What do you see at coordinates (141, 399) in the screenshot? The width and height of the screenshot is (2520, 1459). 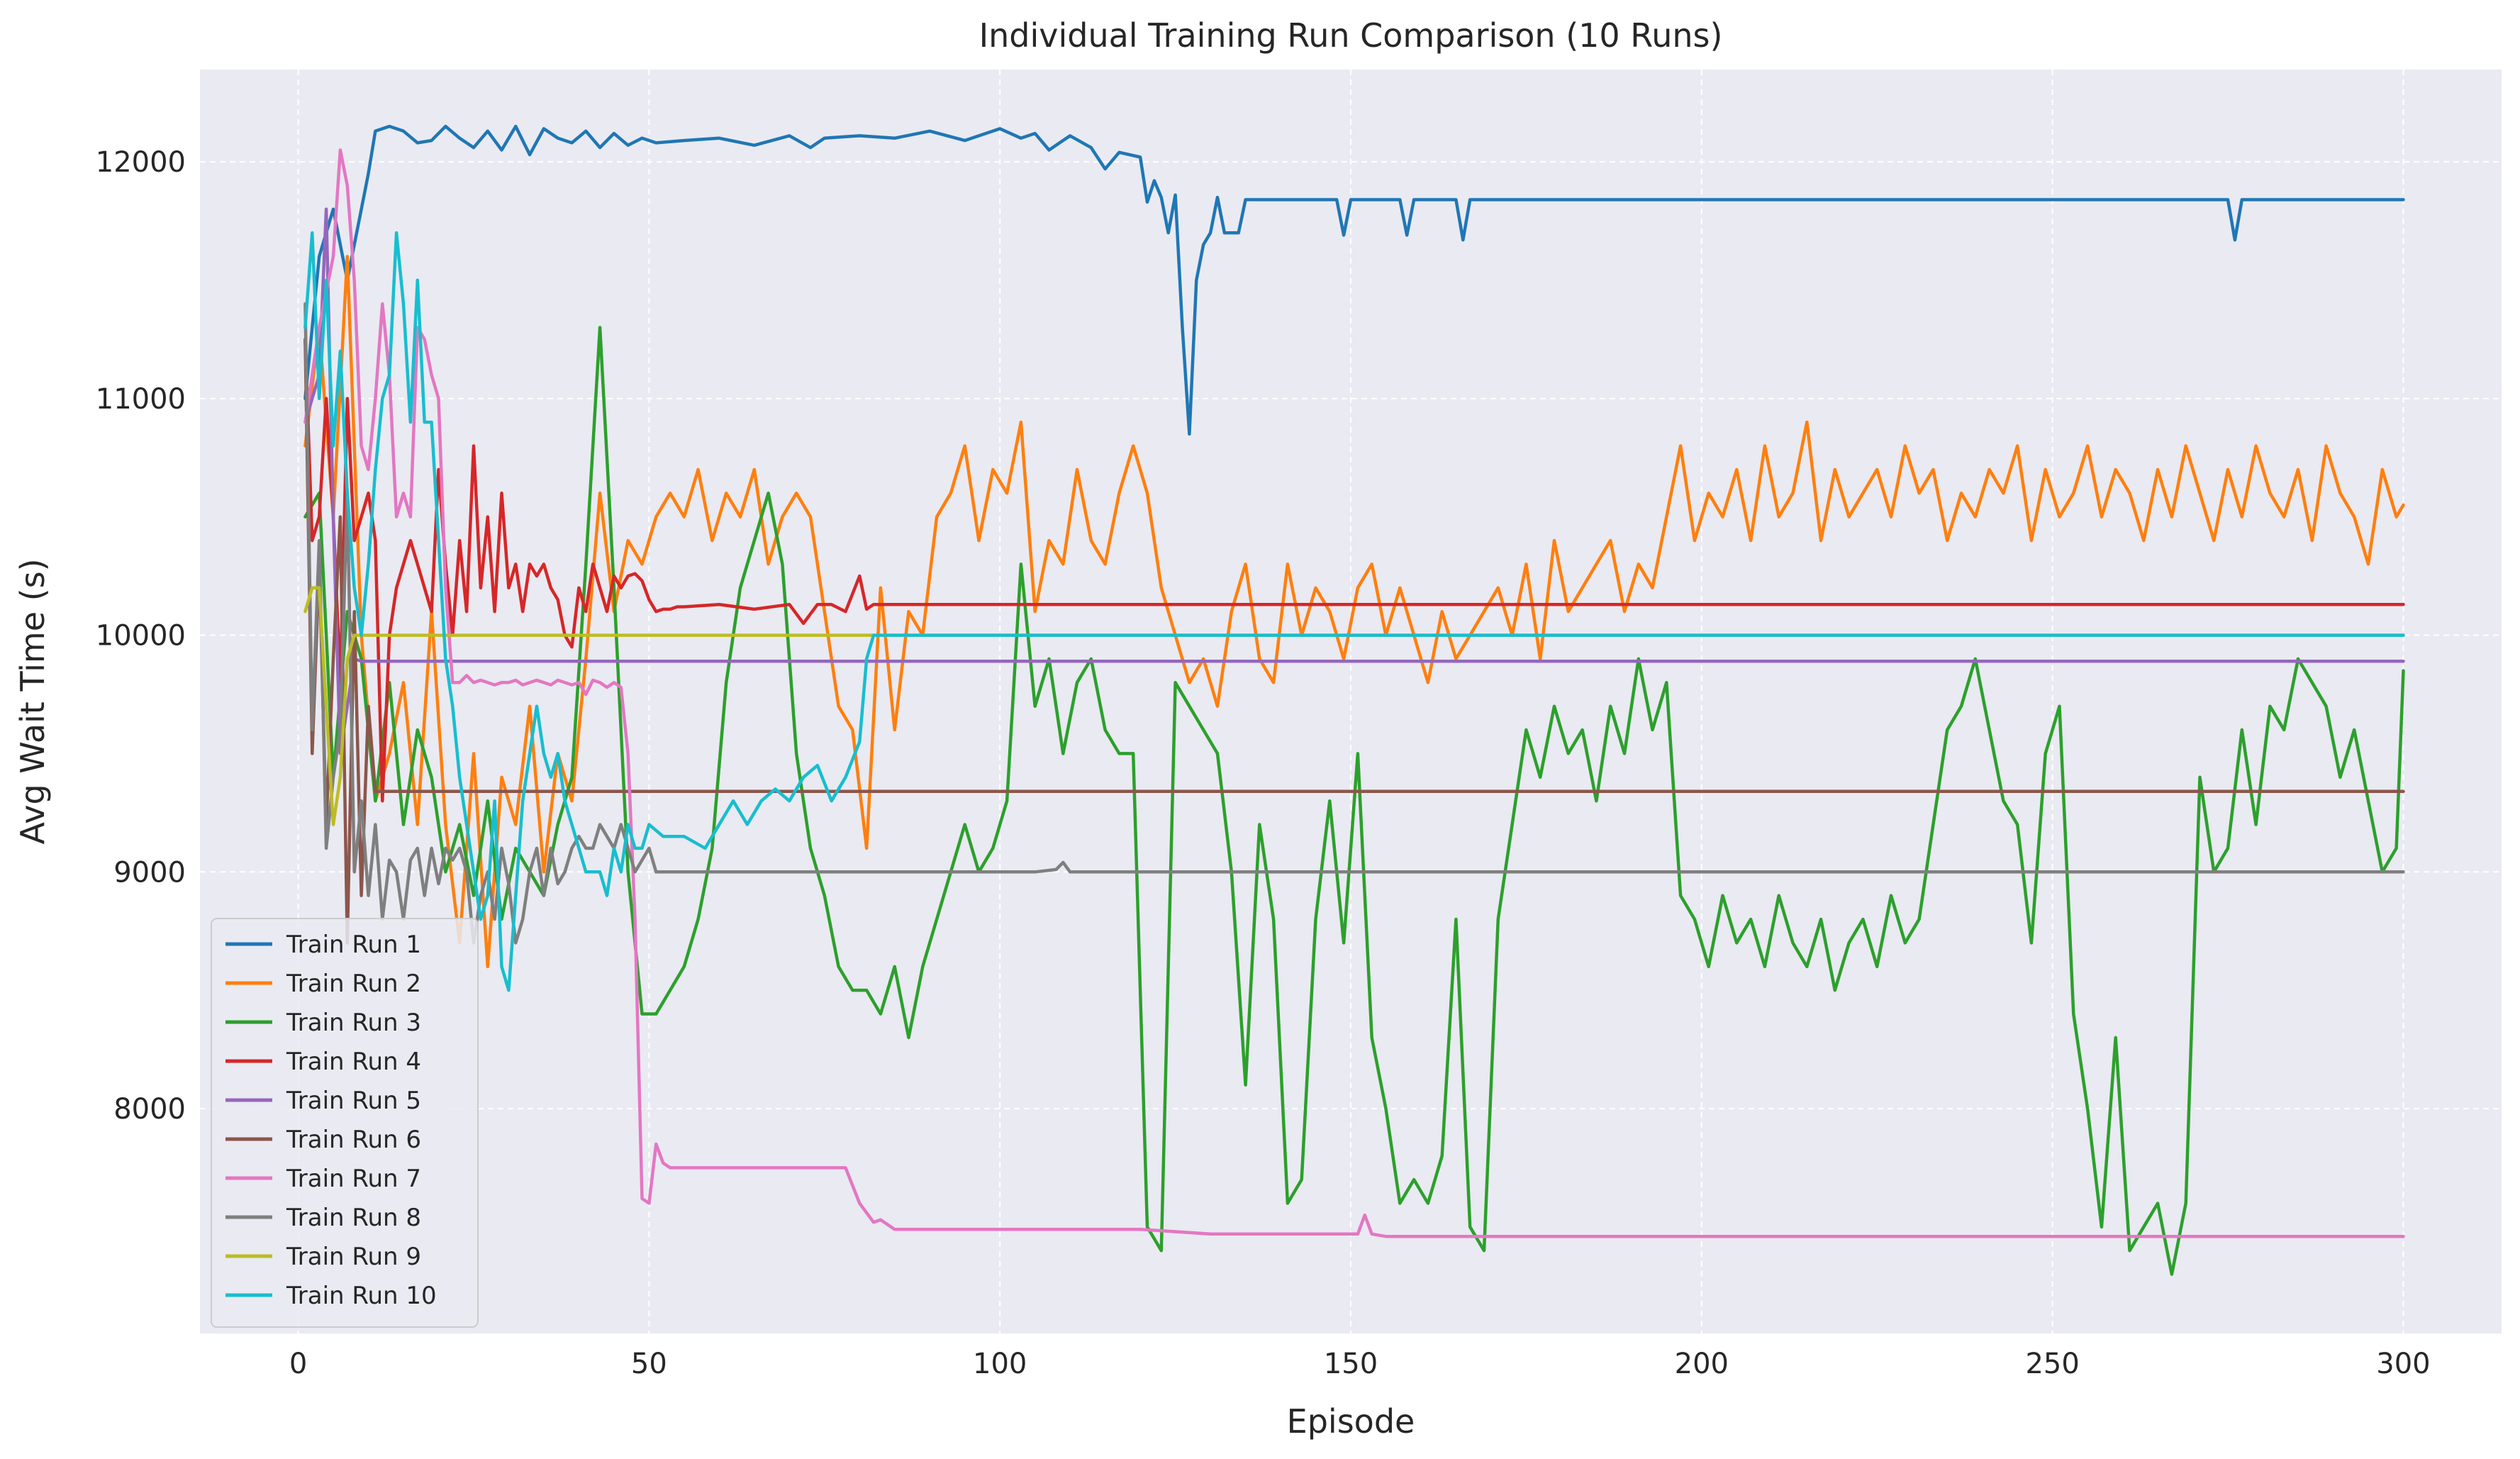 I see `y-tick-label: 11000` at bounding box center [141, 399].